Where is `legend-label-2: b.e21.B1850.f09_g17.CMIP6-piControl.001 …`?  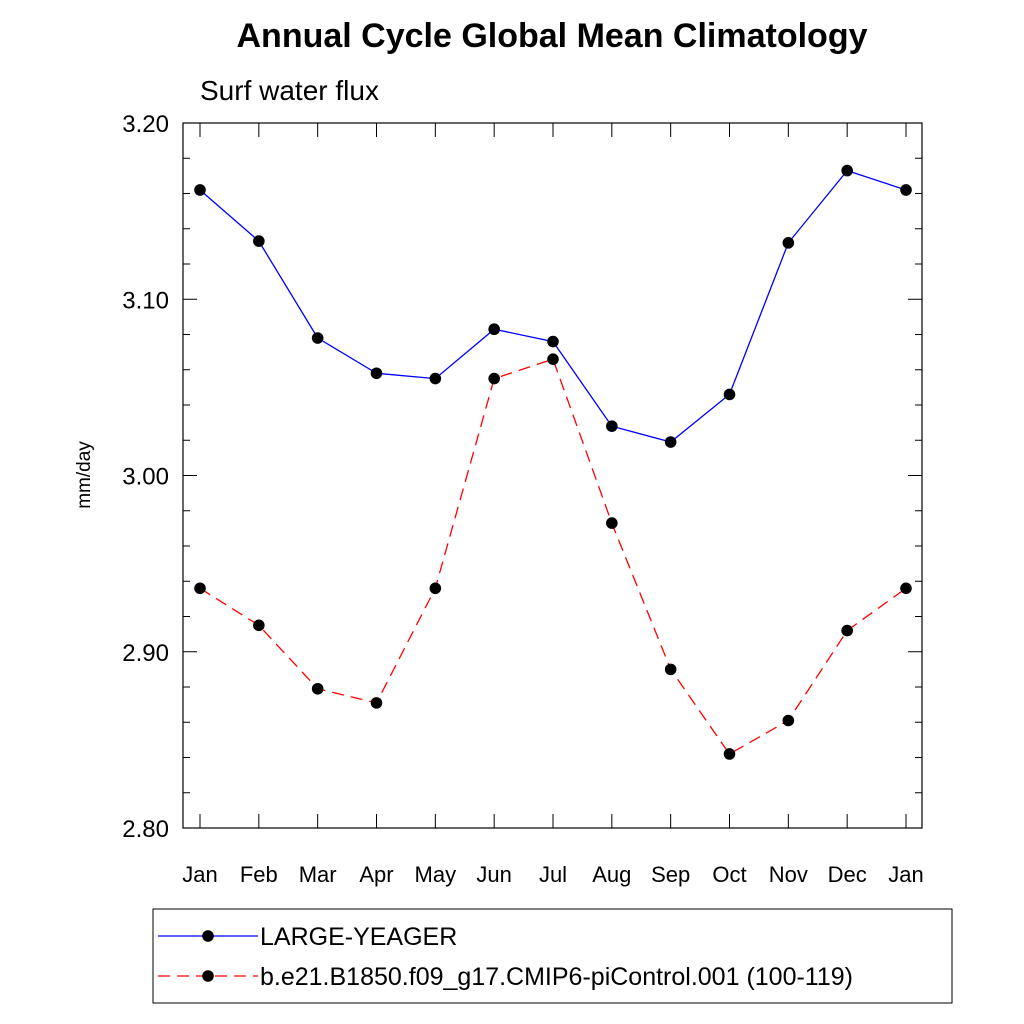
legend-label-2: b.e21.B1850.f09_g17.CMIP6-piControl.001 … is located at coordinates (556, 977).